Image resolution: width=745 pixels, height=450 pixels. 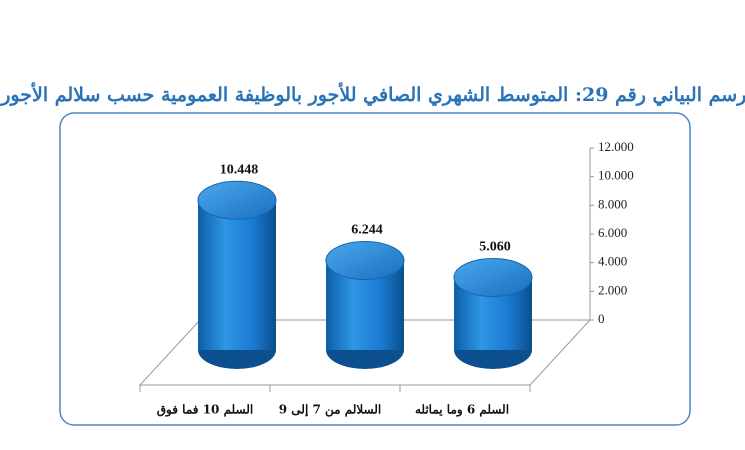 What do you see at coordinates (330, 410) in the screenshot?
I see `x-tick-label: السلالم من 7 إلى 9` at bounding box center [330, 410].